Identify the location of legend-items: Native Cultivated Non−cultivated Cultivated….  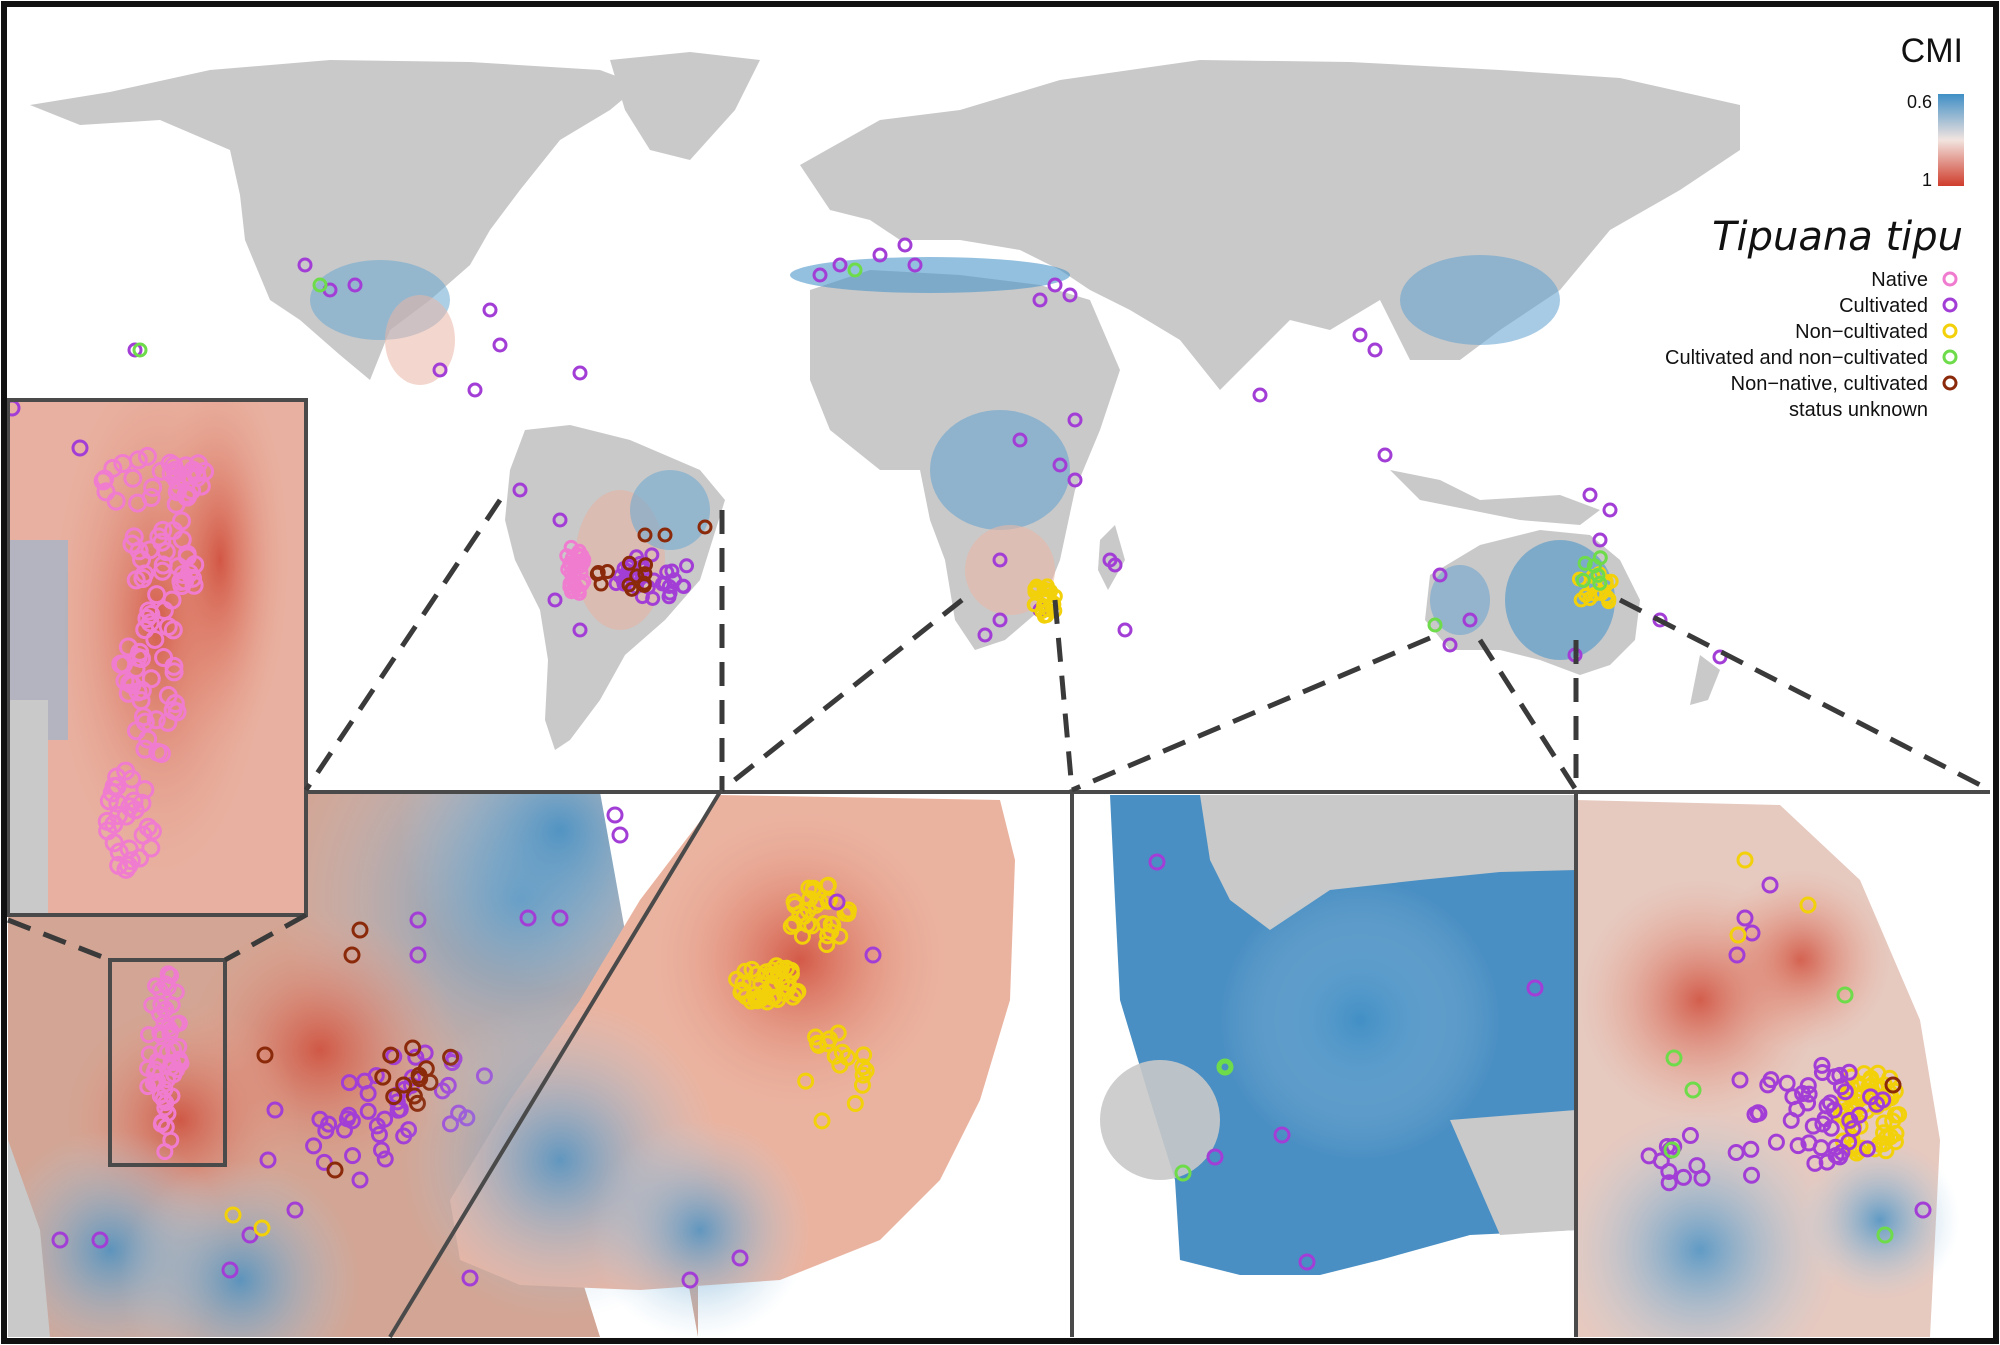
(1811, 345).